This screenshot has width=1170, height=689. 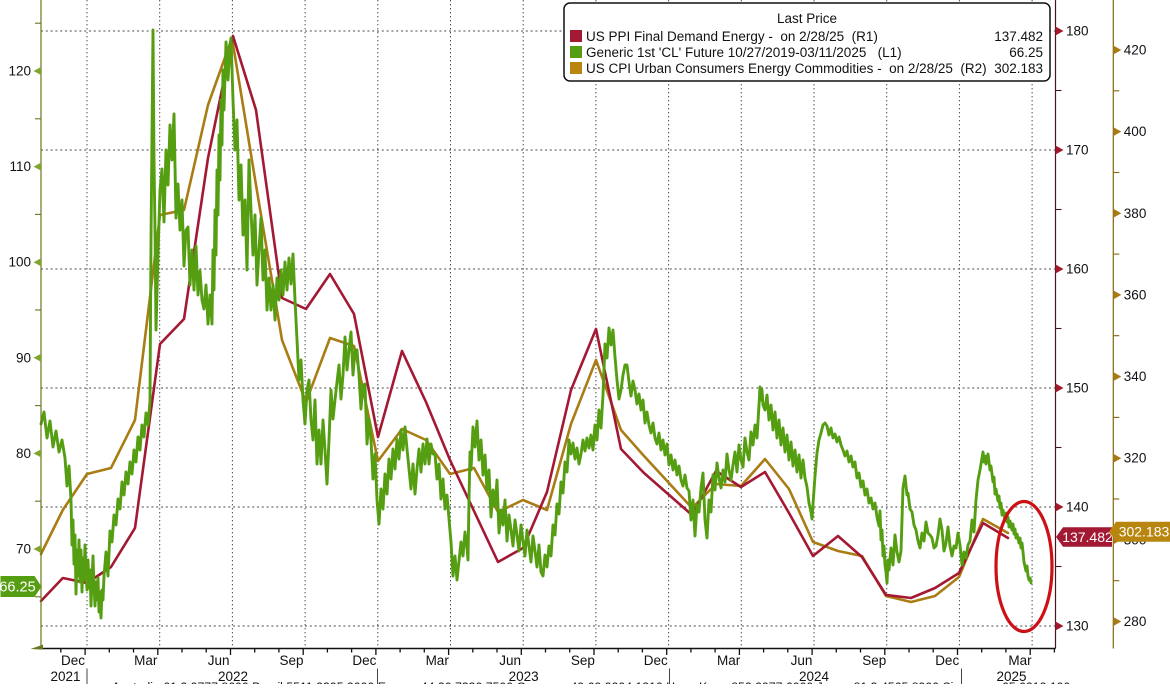 I want to click on svg-text: 400, so click(x=1135, y=131).